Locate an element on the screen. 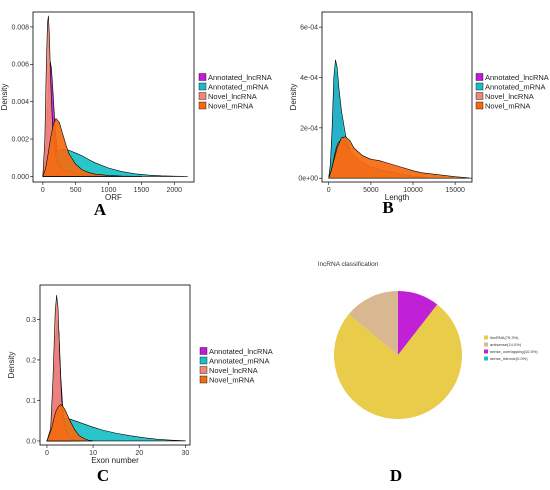 The image size is (550, 490). panel-c-y-axis-label: Density is located at coordinates (11, 365).